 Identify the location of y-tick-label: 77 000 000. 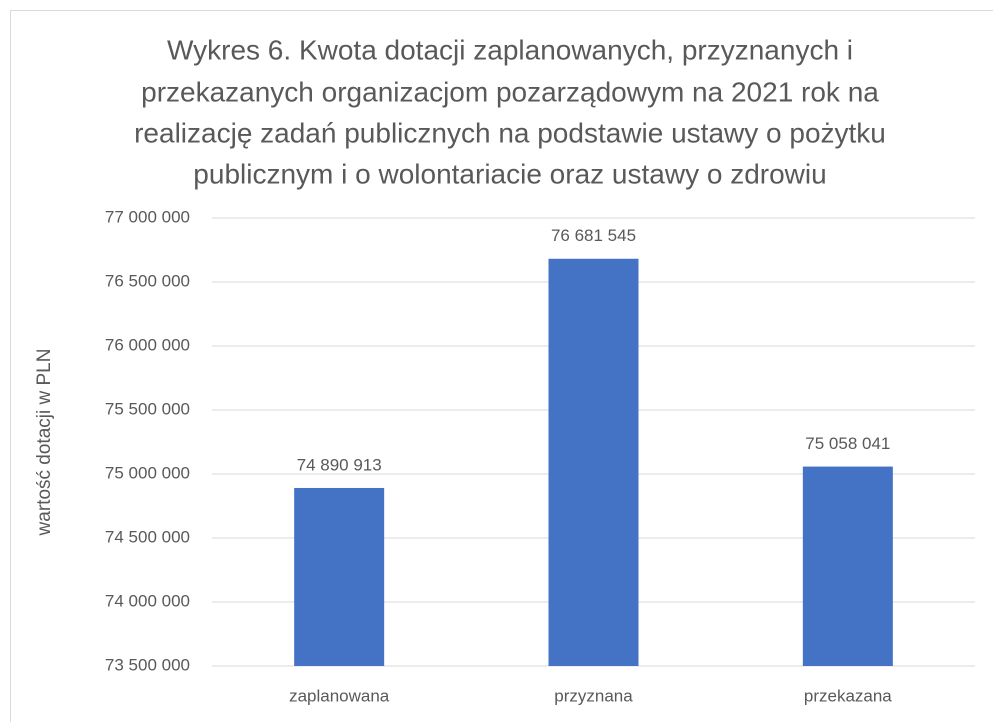
(147, 216).